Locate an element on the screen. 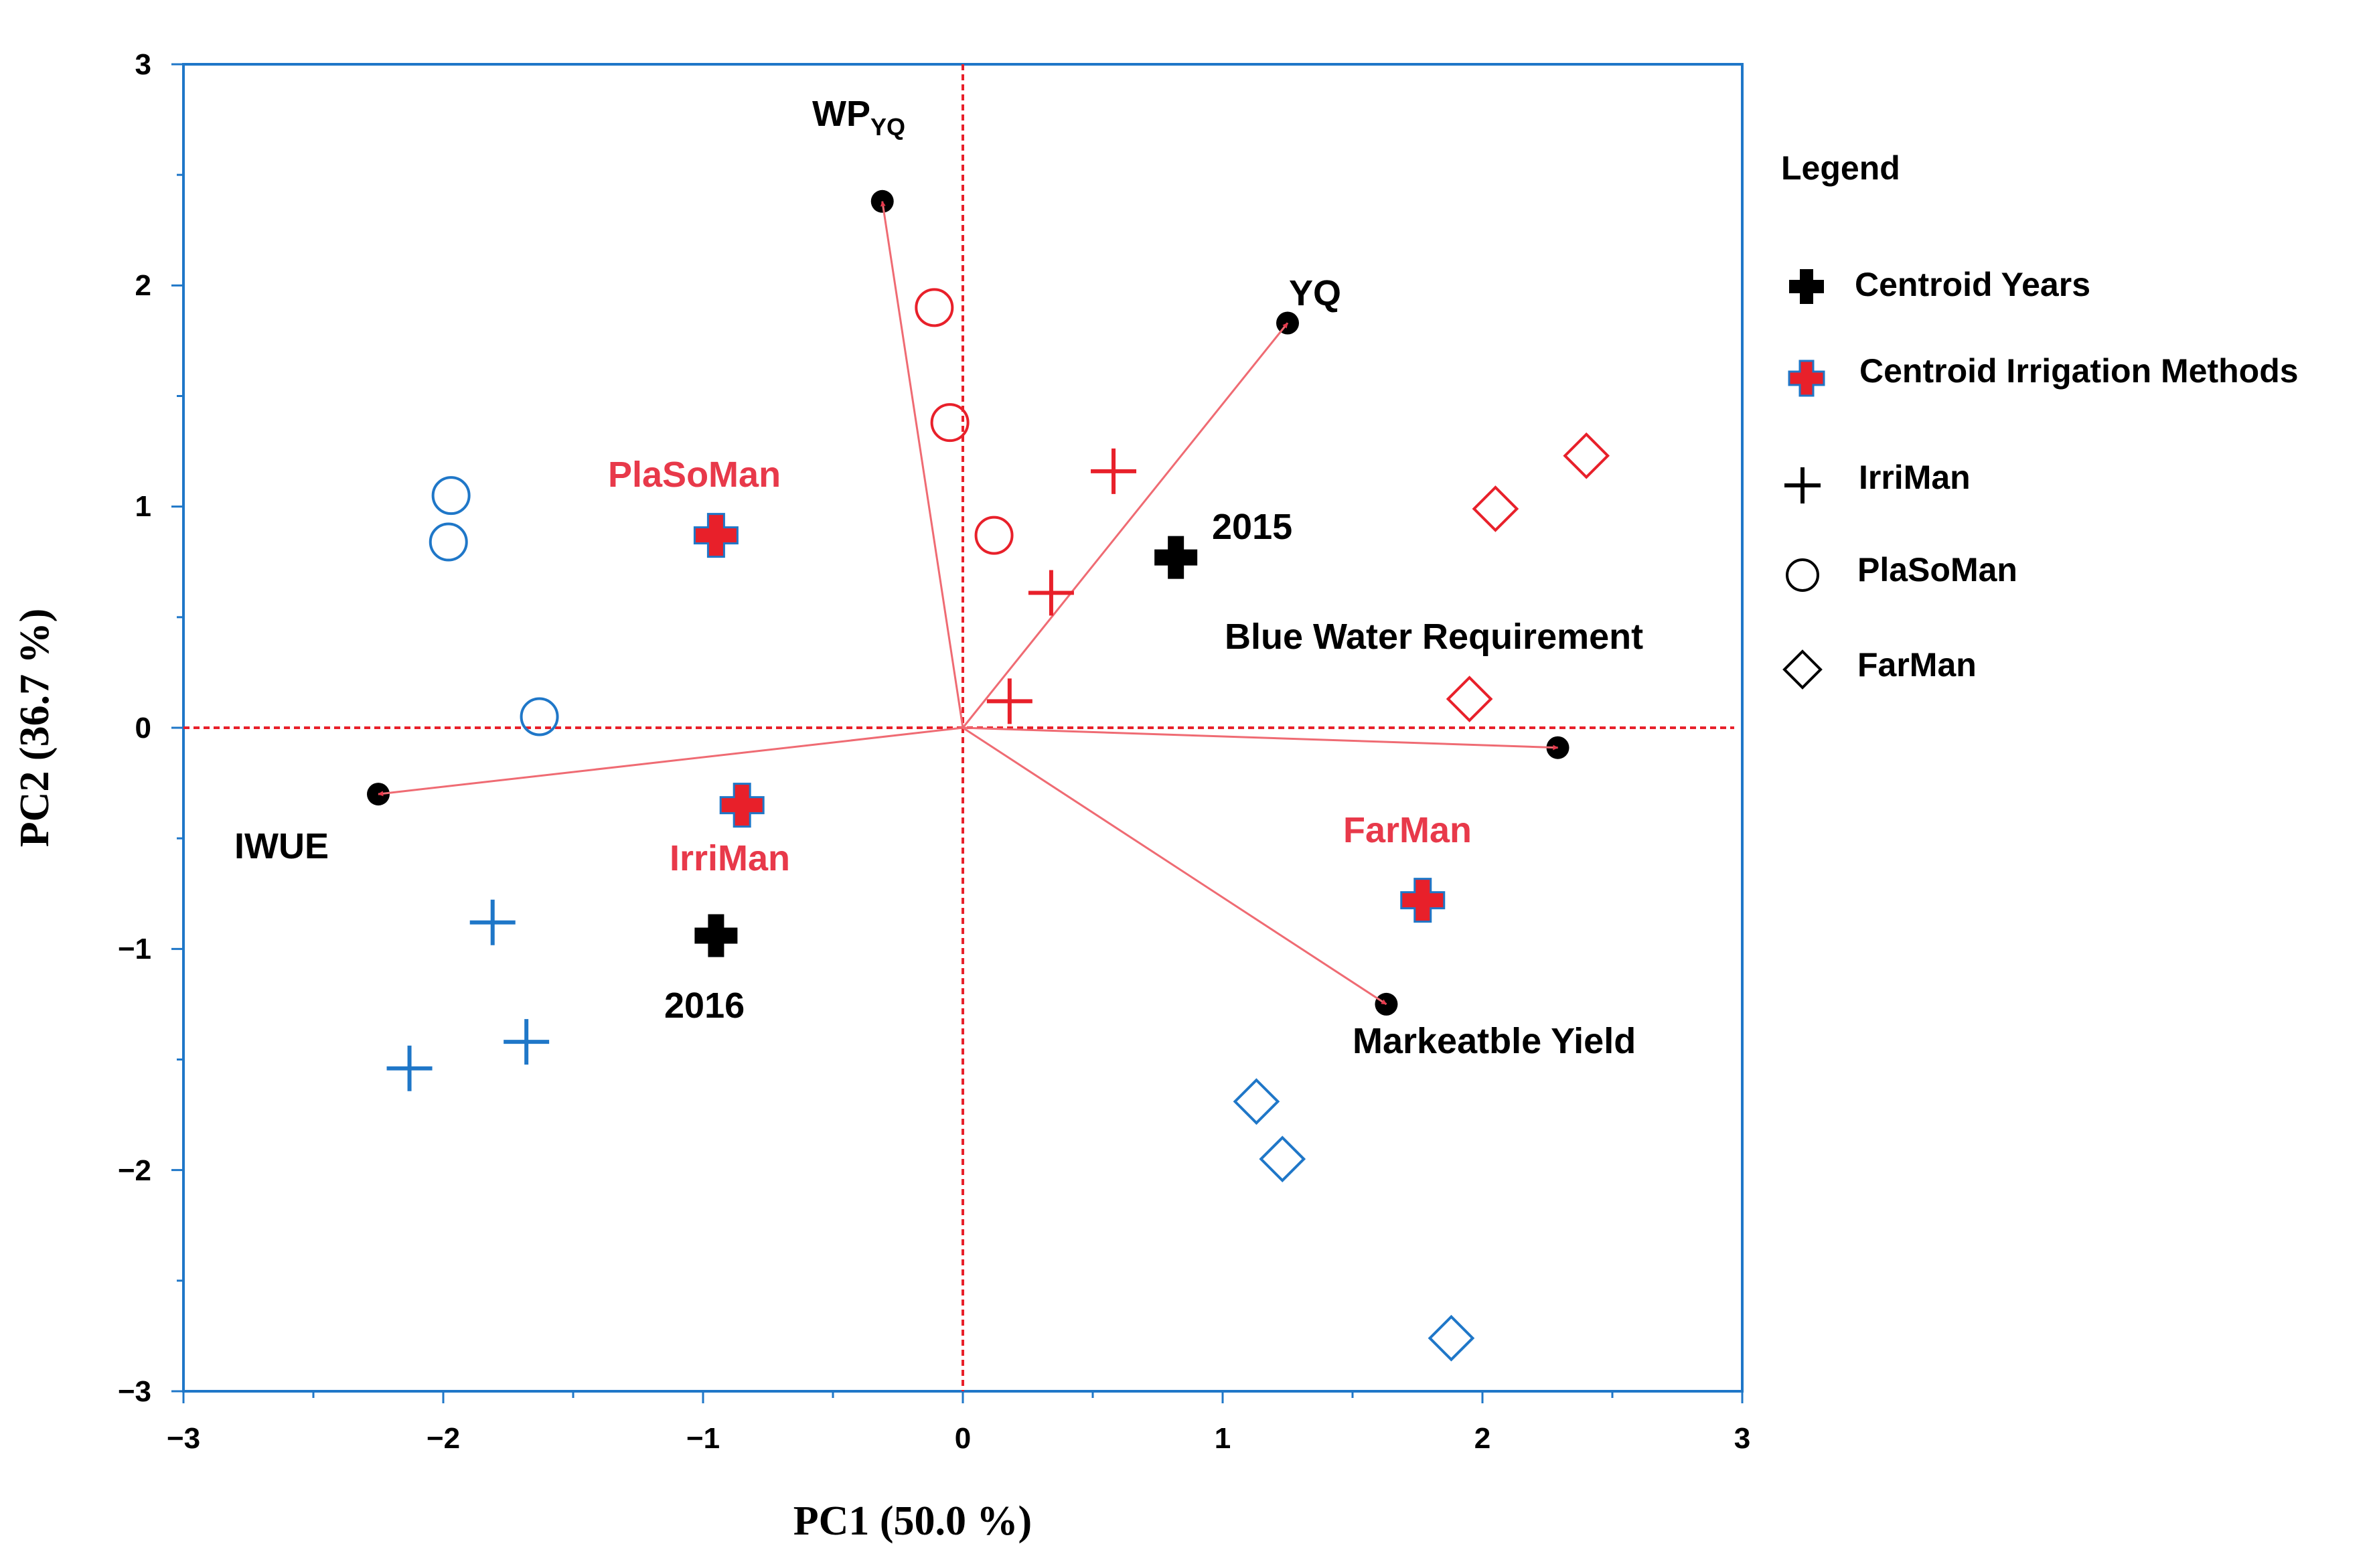  centroid-label-farman: FarMan is located at coordinates (1407, 830).